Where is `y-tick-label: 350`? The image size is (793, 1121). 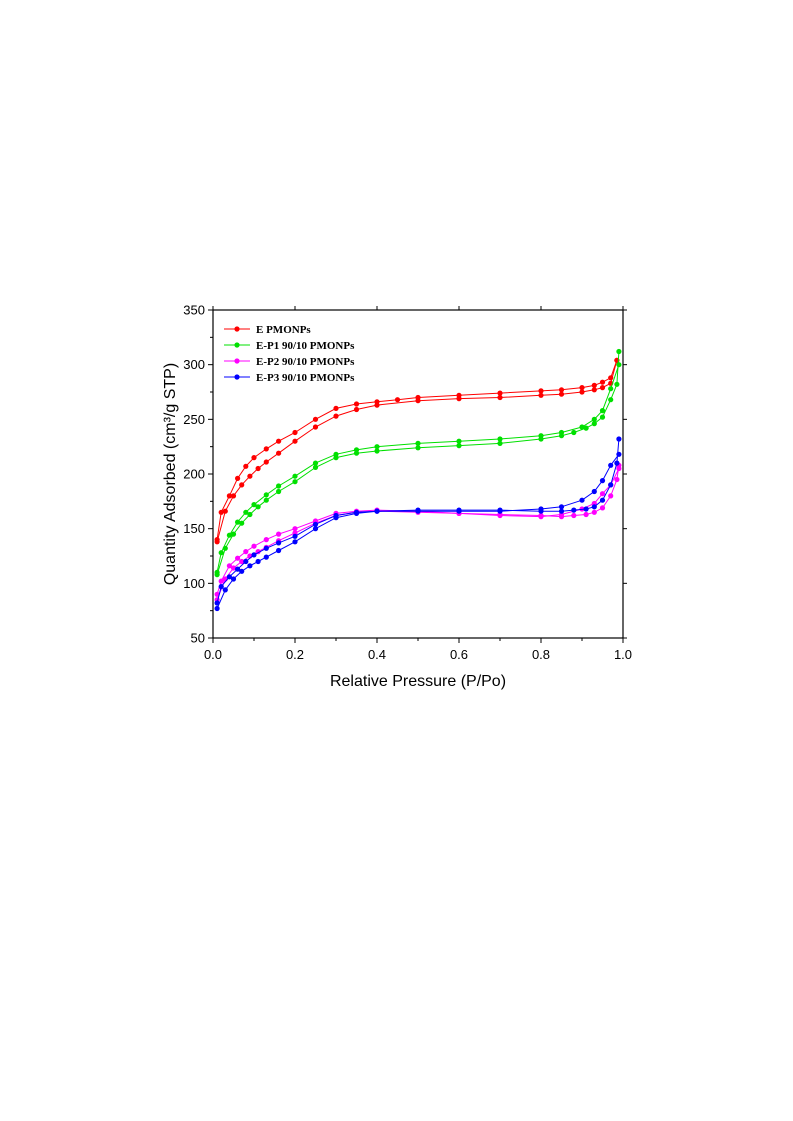 y-tick-label: 350 is located at coordinates (194, 310).